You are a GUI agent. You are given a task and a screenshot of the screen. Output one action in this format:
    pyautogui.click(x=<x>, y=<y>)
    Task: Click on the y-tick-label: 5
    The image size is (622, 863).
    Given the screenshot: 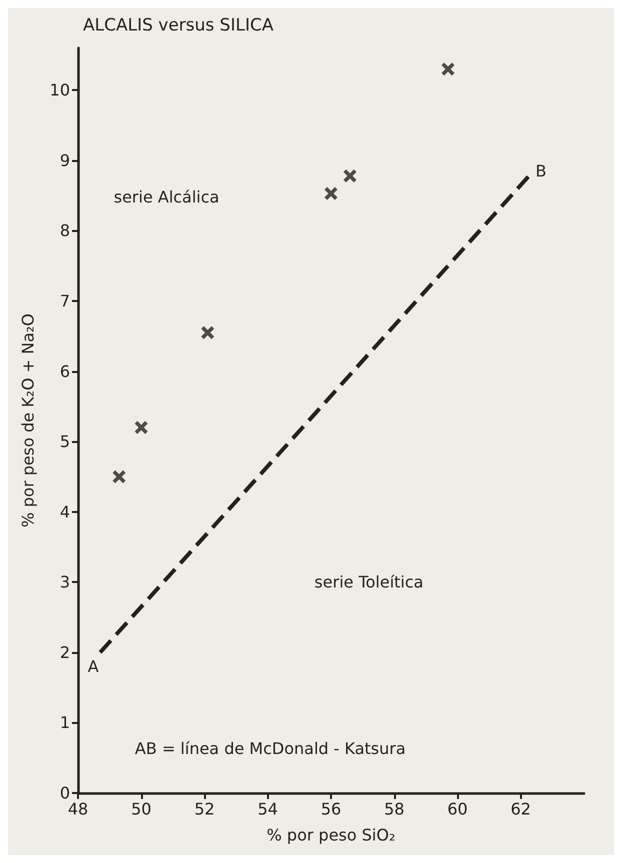 What is the action you would take?
    pyautogui.click(x=65, y=442)
    